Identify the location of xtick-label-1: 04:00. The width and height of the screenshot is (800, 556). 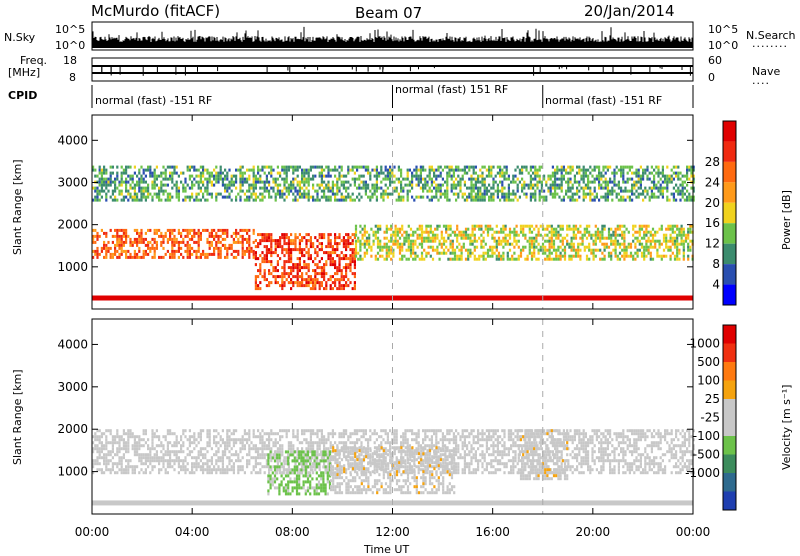
(192, 532).